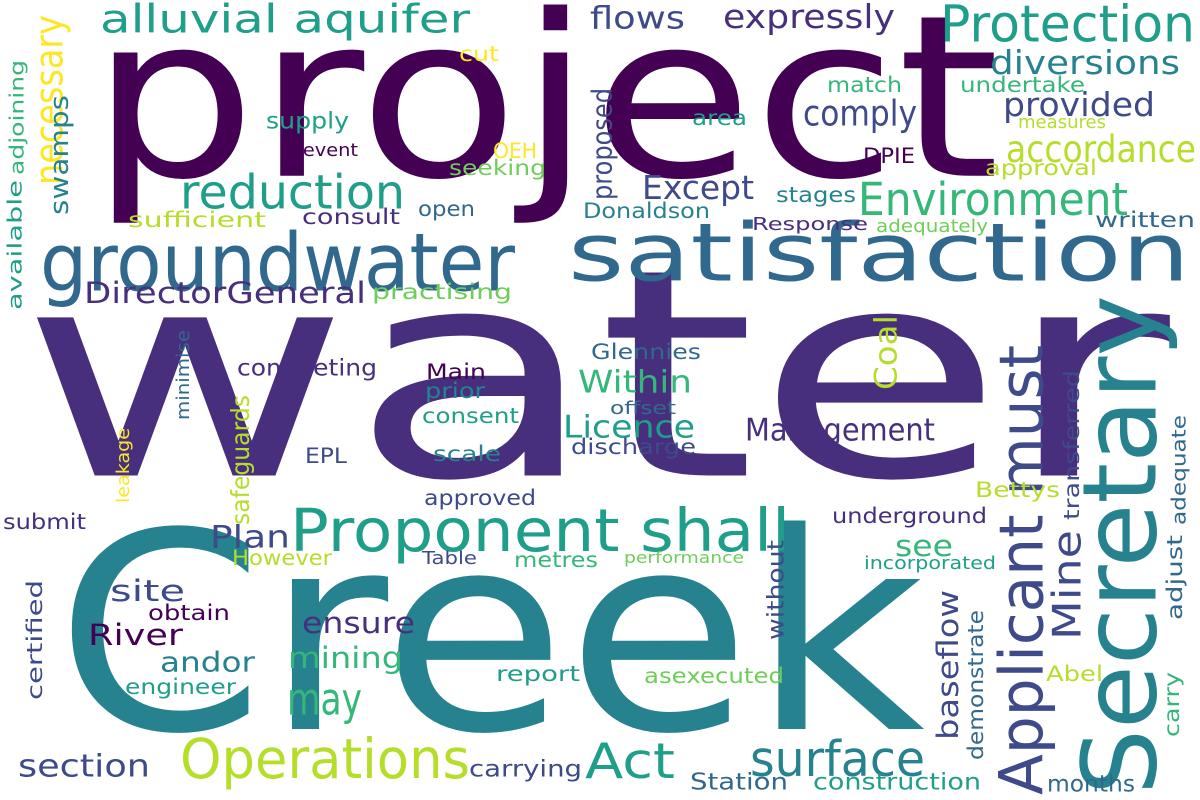  Describe the element at coordinates (897, 781) in the screenshot. I see `word-construction: construction` at that location.